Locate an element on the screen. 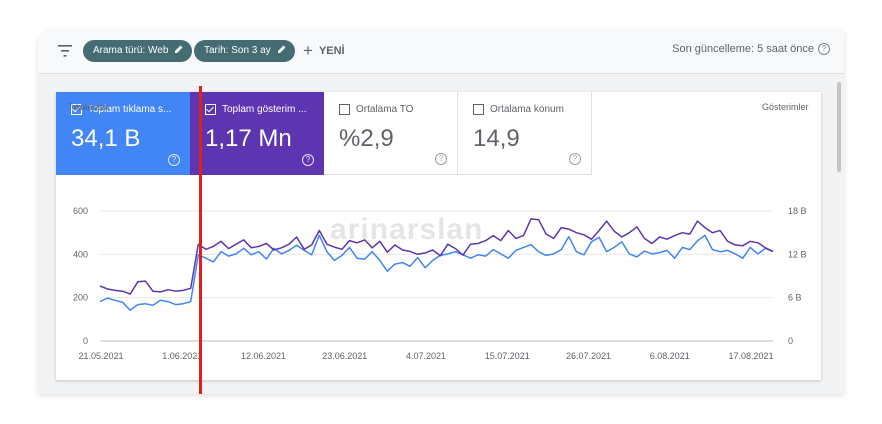 This screenshot has height=424, width=882. date-chip: Tarih: Son 3 ay is located at coordinates (244, 51).